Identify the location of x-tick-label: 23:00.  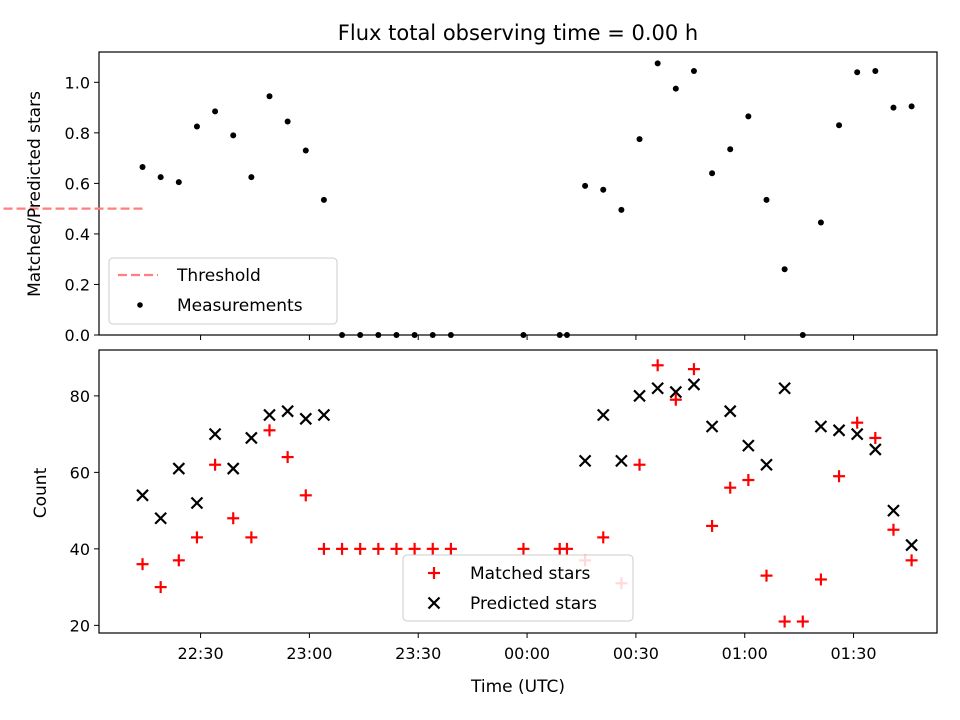
(309, 653).